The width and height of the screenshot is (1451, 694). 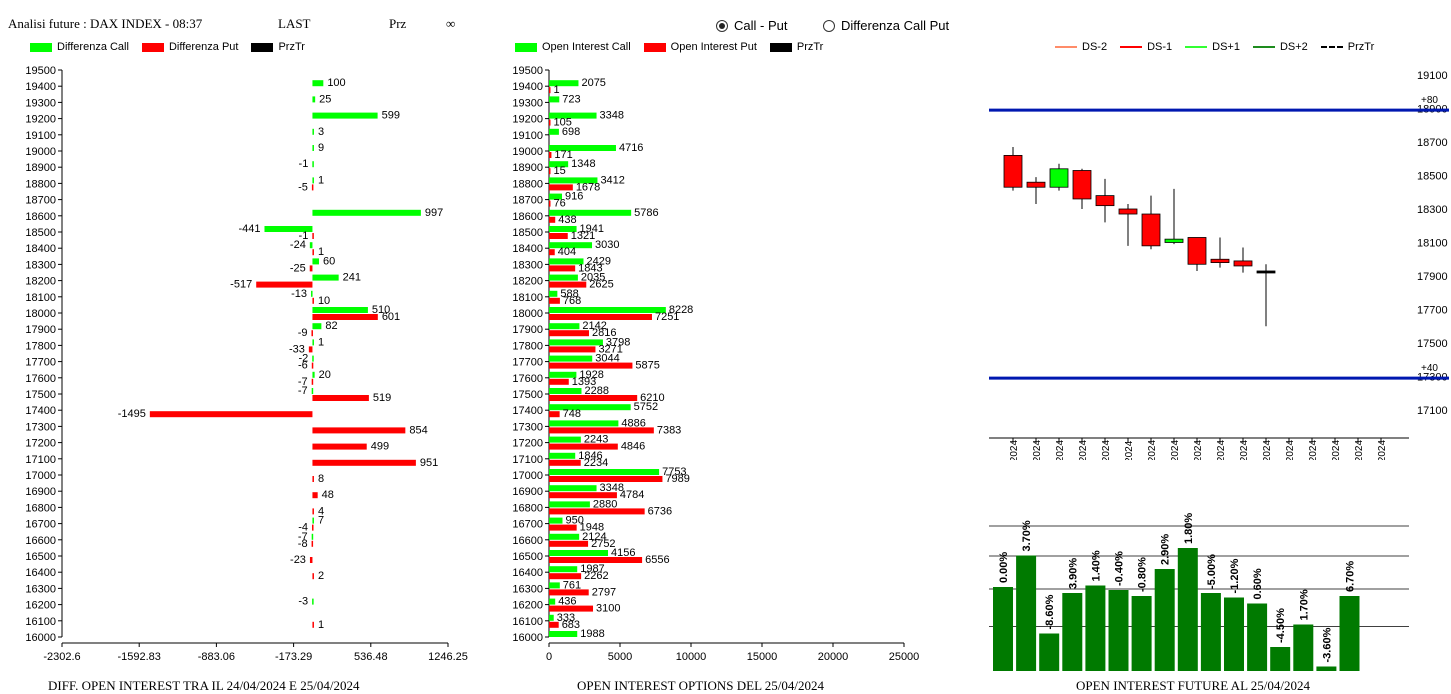 I want to click on bar-value-label: 3348, so click(x=612, y=488).